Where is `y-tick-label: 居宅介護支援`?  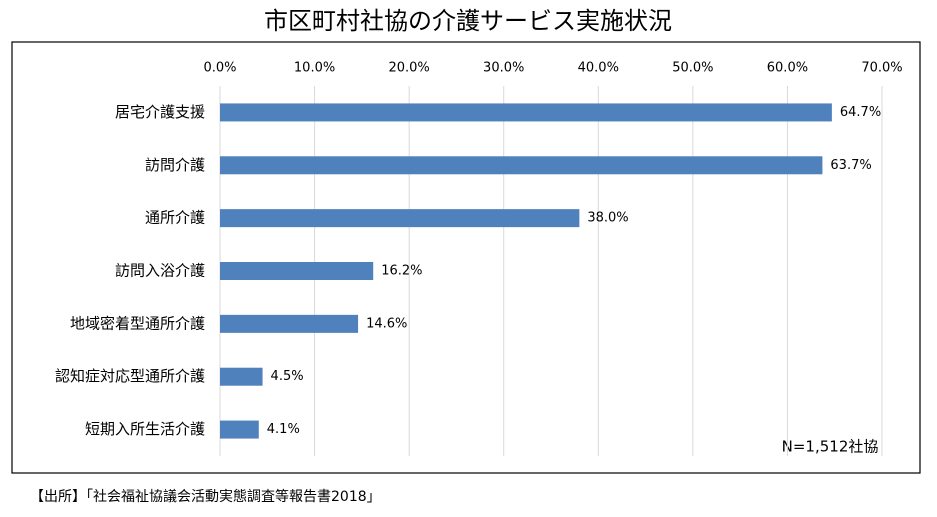
y-tick-label: 居宅介護支援 is located at coordinates (160, 112).